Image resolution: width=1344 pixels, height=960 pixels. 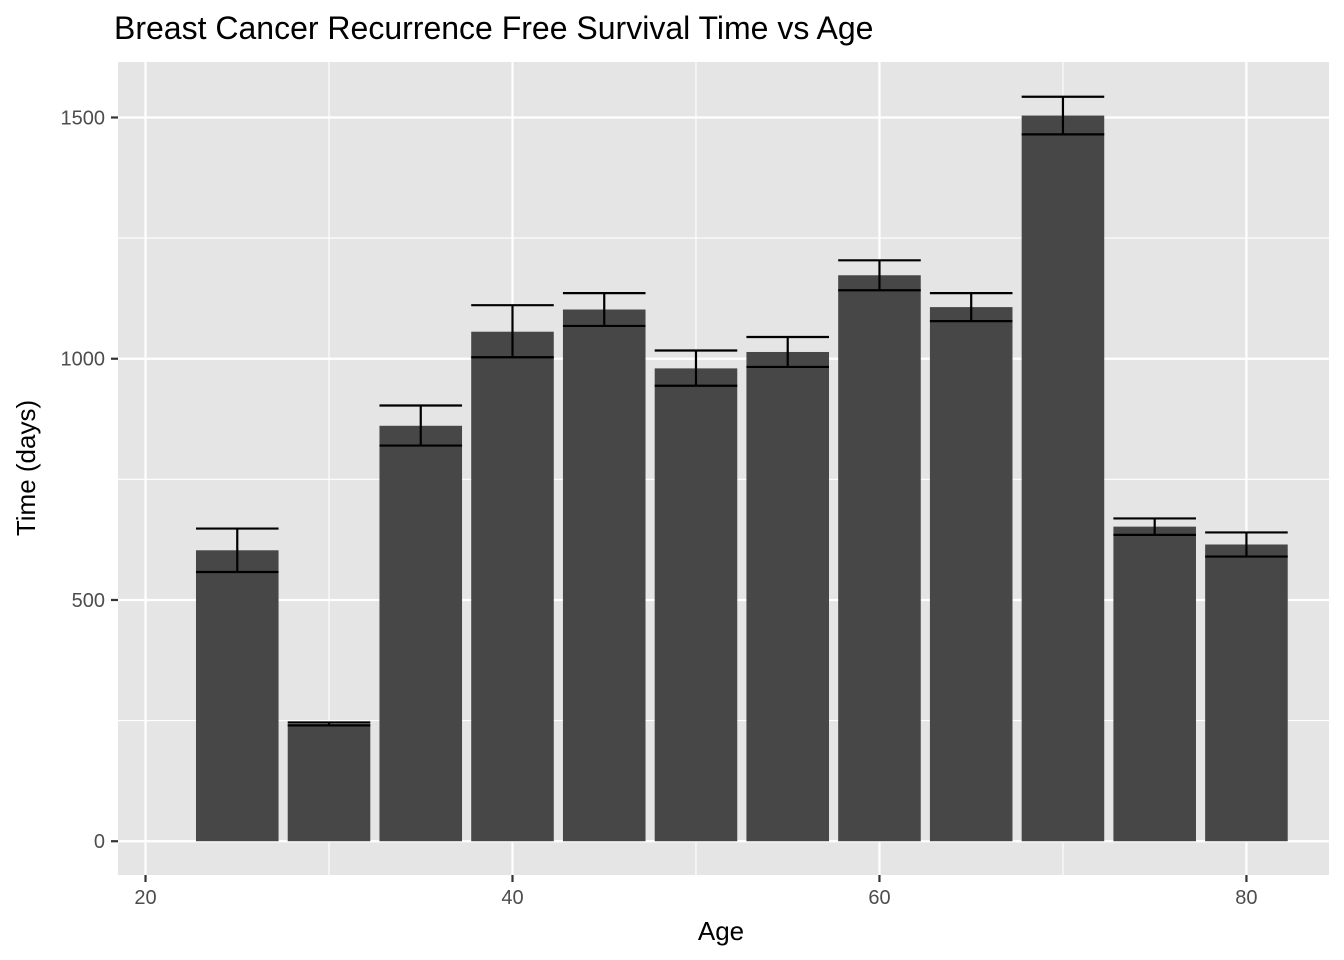 I want to click on x-tick-label: 20, so click(x=145, y=898).